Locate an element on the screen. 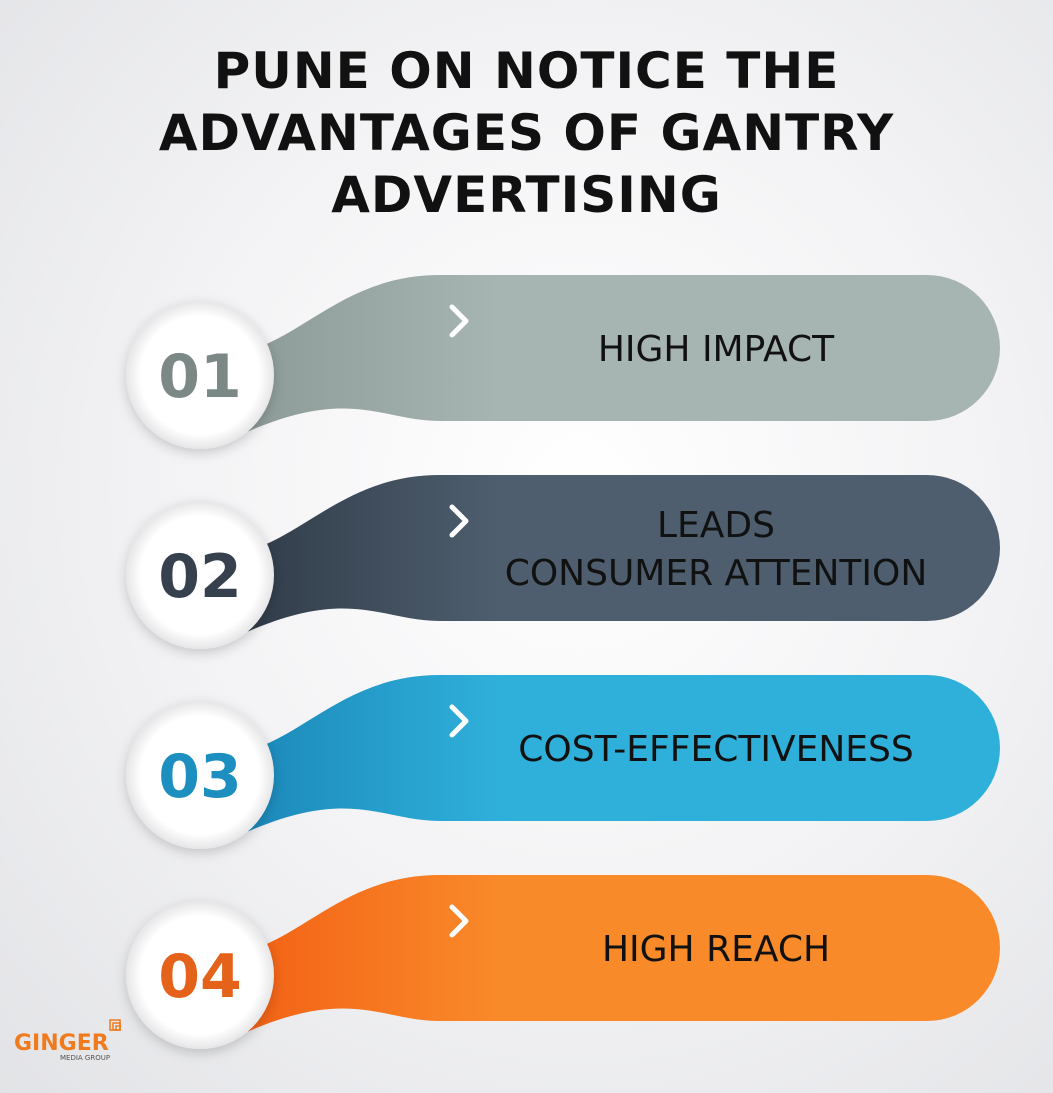  item-label: LEADS is located at coordinates (716, 525).